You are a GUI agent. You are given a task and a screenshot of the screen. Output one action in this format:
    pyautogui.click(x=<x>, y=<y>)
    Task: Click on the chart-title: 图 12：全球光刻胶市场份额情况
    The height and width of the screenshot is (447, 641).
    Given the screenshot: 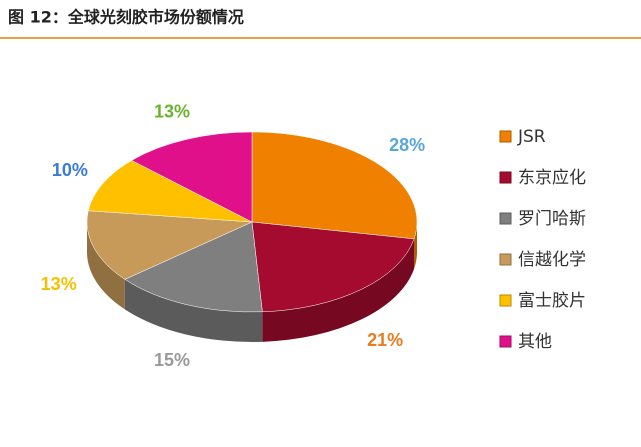 What is the action you would take?
    pyautogui.click(x=126, y=17)
    